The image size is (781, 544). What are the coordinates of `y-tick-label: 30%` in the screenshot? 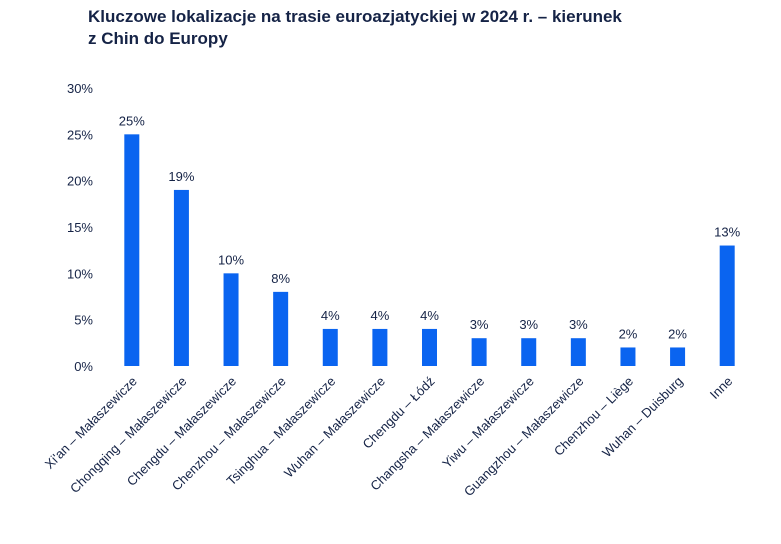 It's located at (80, 88).